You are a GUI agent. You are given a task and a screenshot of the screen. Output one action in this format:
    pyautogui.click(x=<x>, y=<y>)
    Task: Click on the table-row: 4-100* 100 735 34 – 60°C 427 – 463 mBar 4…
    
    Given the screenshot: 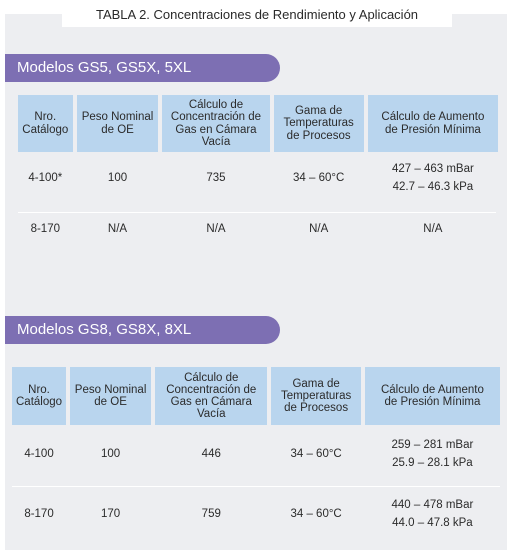 What is the action you would take?
    pyautogui.click(x=258, y=179)
    